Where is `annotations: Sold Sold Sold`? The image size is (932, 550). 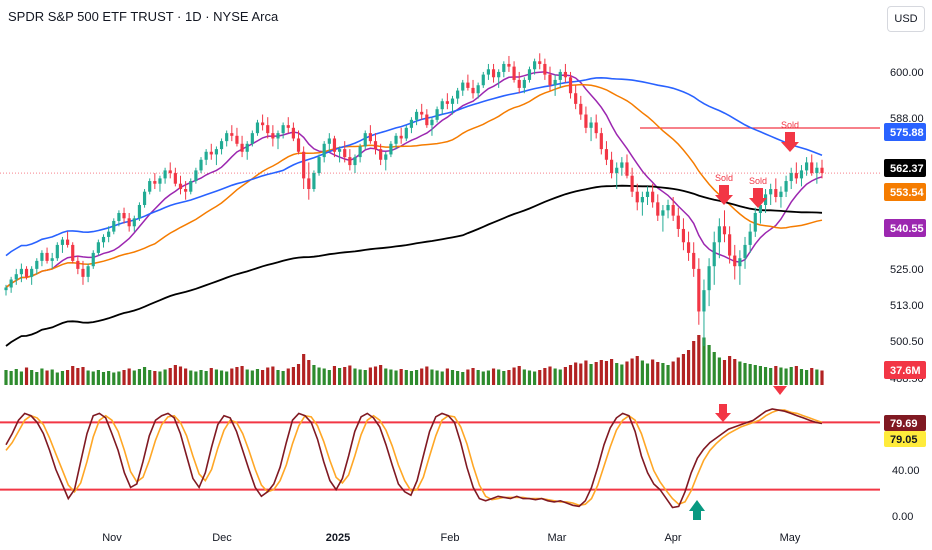 annotations: Sold Sold Sold is located at coordinates (757, 164).